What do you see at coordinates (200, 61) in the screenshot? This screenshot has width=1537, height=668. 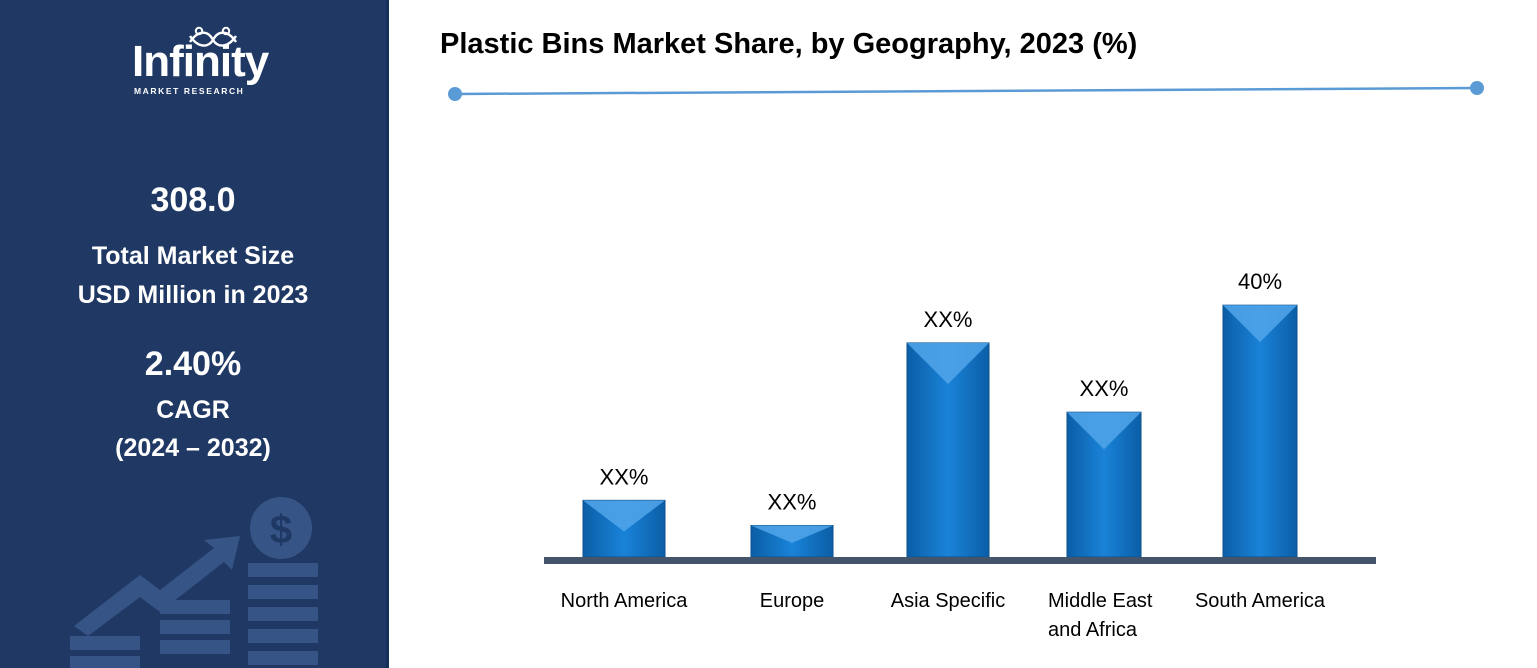 I see `logo-wordmark: Infinity` at bounding box center [200, 61].